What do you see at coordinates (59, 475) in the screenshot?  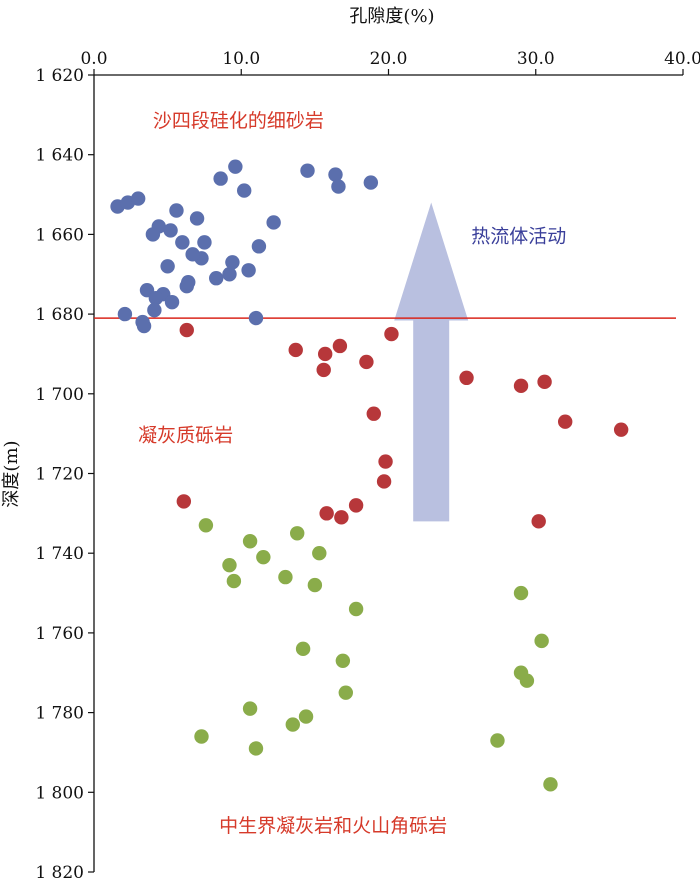 I see `y-tick-label: 1 720` at bounding box center [59, 475].